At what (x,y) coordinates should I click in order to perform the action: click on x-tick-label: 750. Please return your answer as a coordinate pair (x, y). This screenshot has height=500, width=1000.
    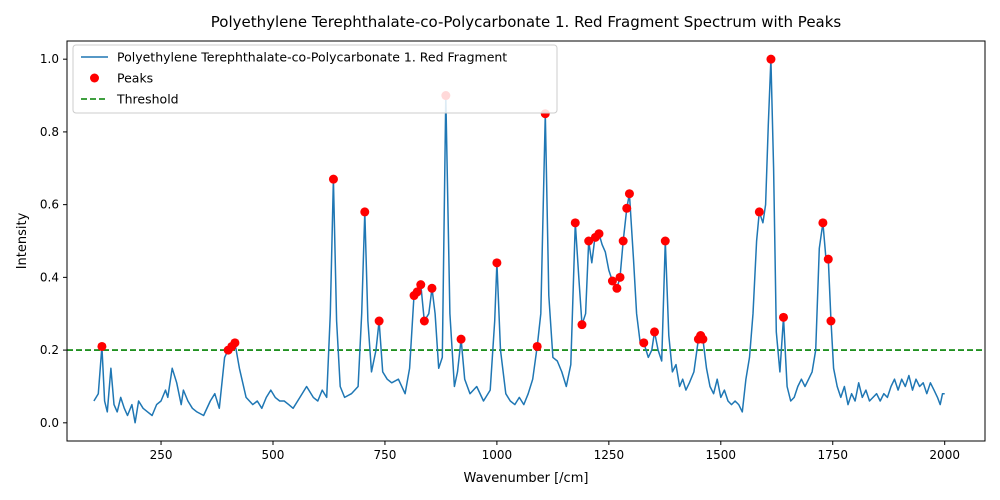
    Looking at the image, I should click on (384, 455).